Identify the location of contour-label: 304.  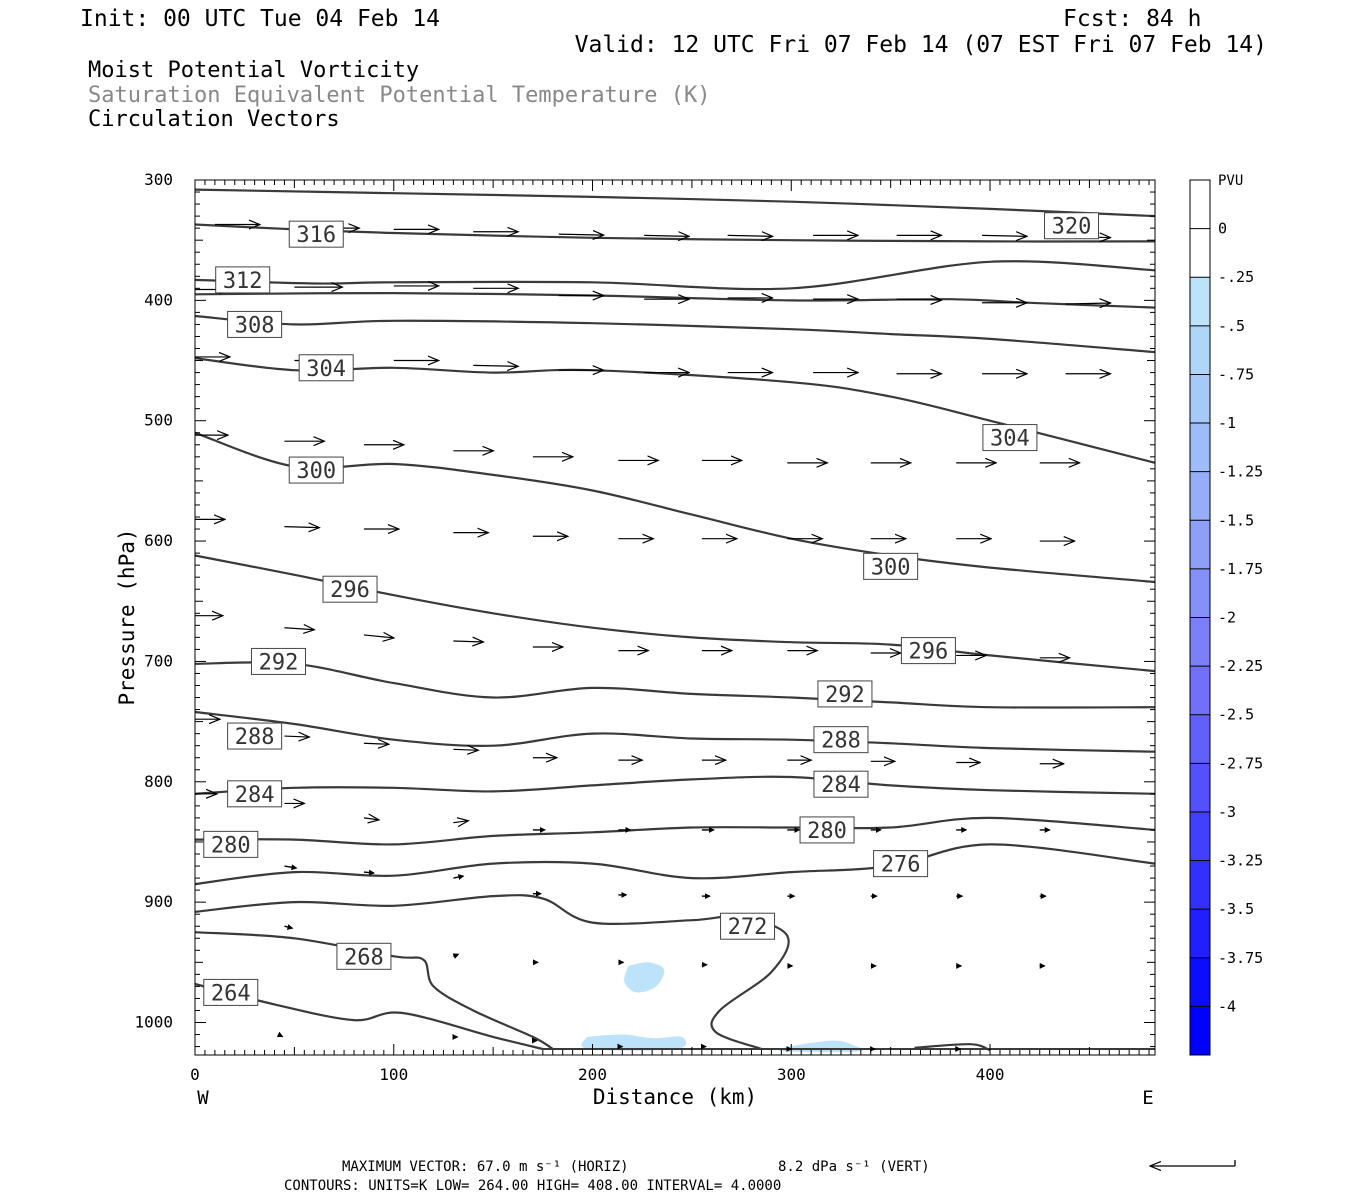
(1010, 439).